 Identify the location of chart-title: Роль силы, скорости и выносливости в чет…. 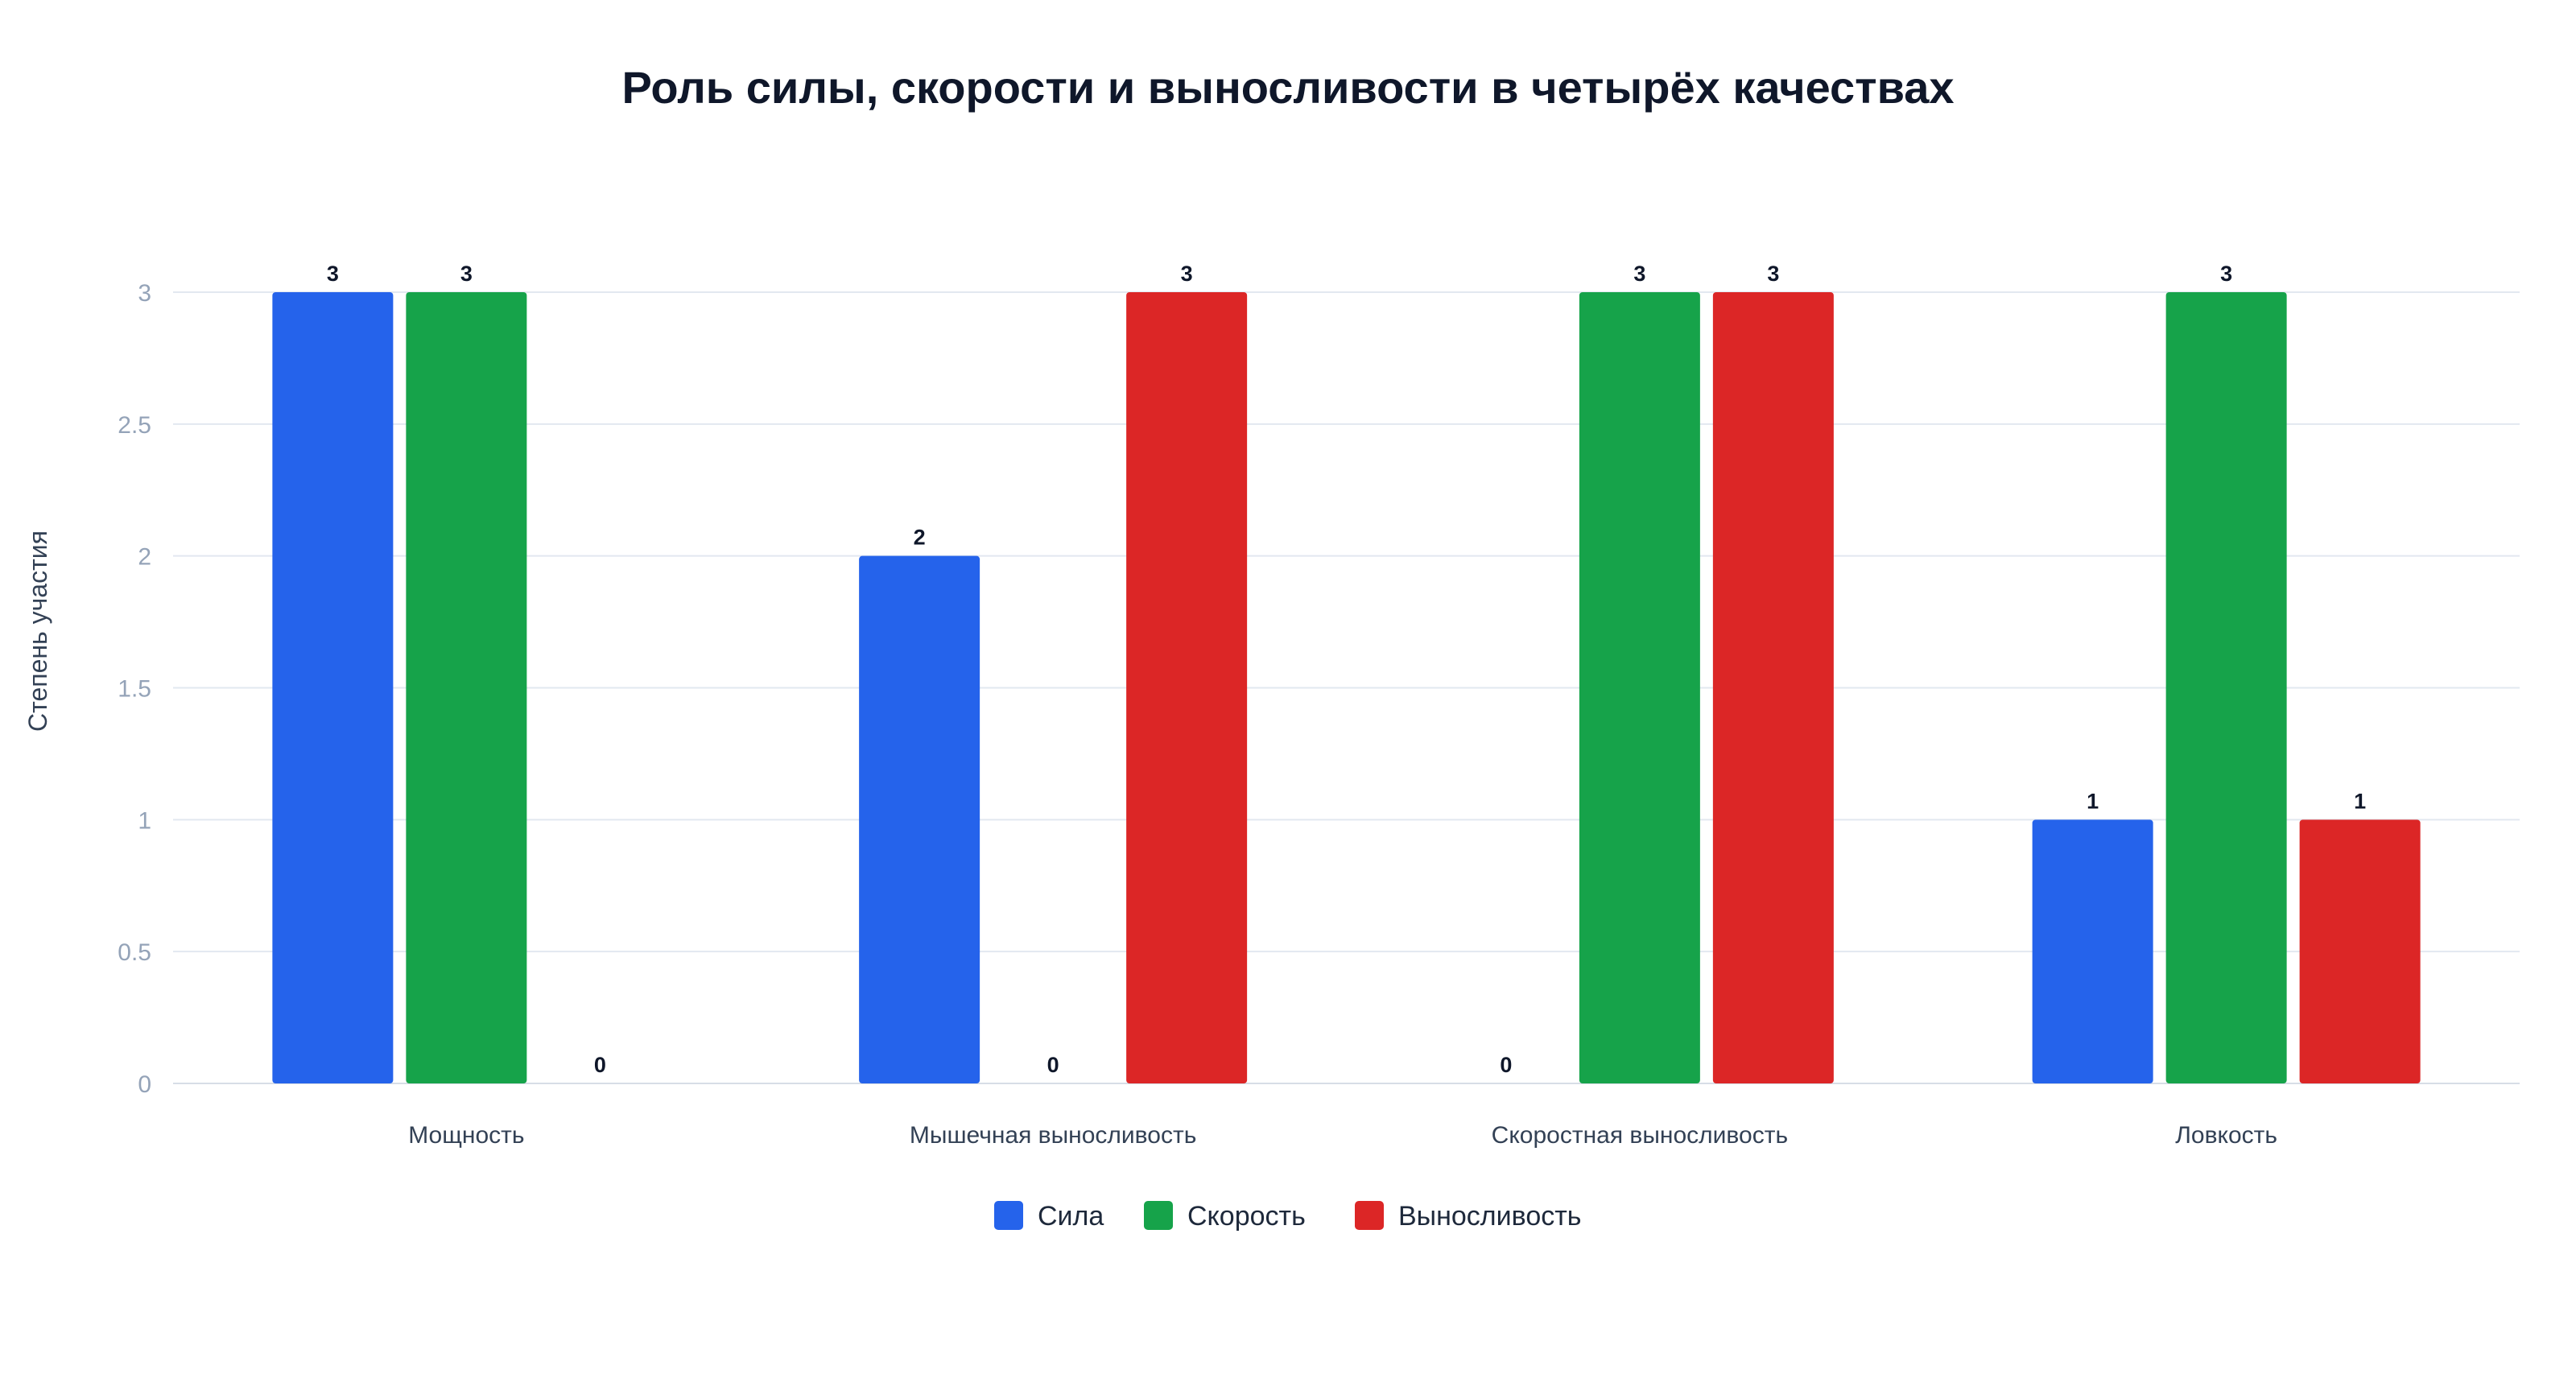
(1287, 87).